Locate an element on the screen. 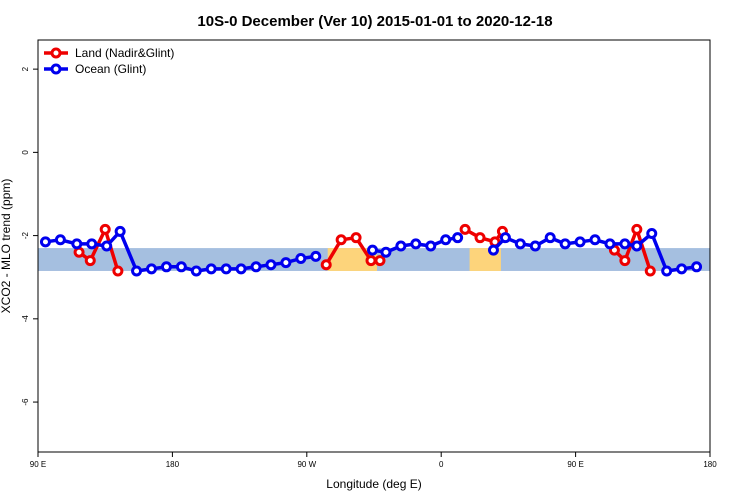 The height and width of the screenshot is (500, 750). y-tick-label: -4 is located at coordinates (25, 319).